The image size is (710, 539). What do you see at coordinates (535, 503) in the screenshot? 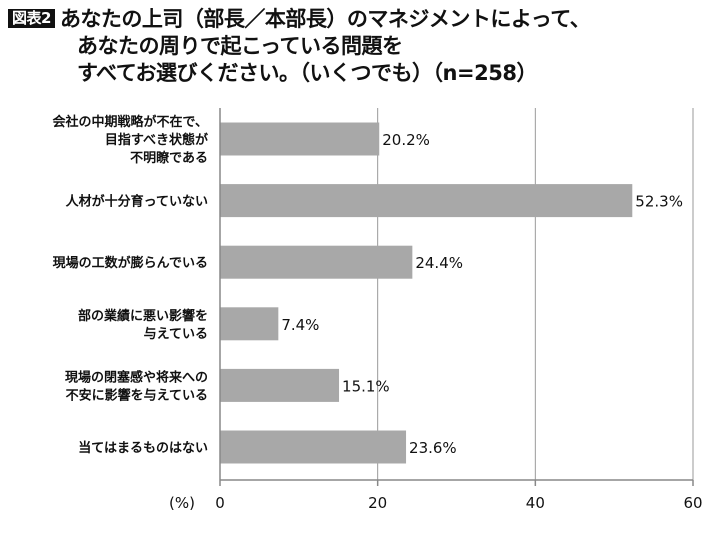
I see `x-tick-label: 40` at bounding box center [535, 503].